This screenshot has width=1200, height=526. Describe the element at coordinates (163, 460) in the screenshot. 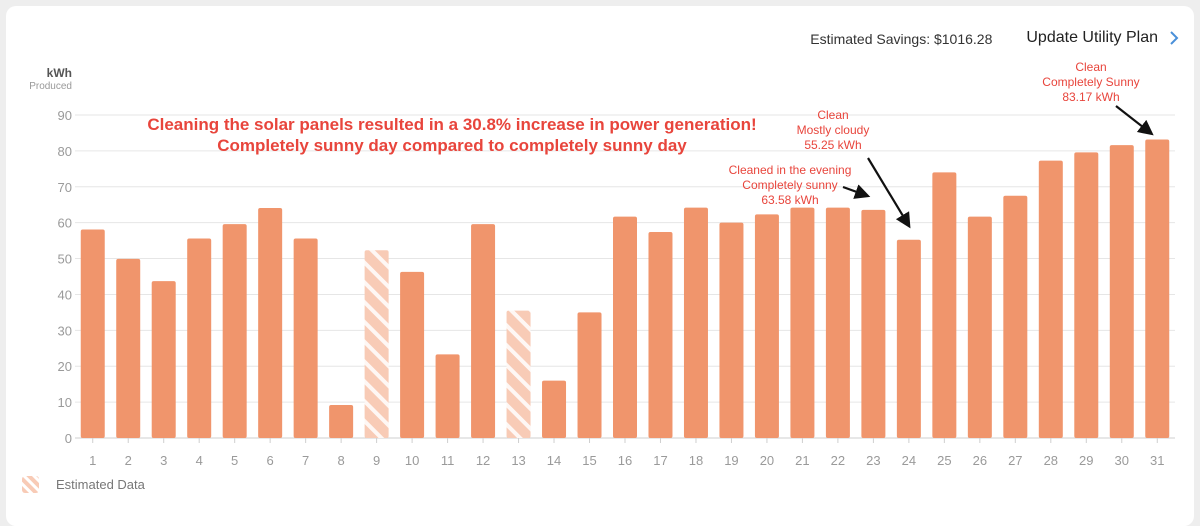

I see `x-tick-label: 3` at that location.